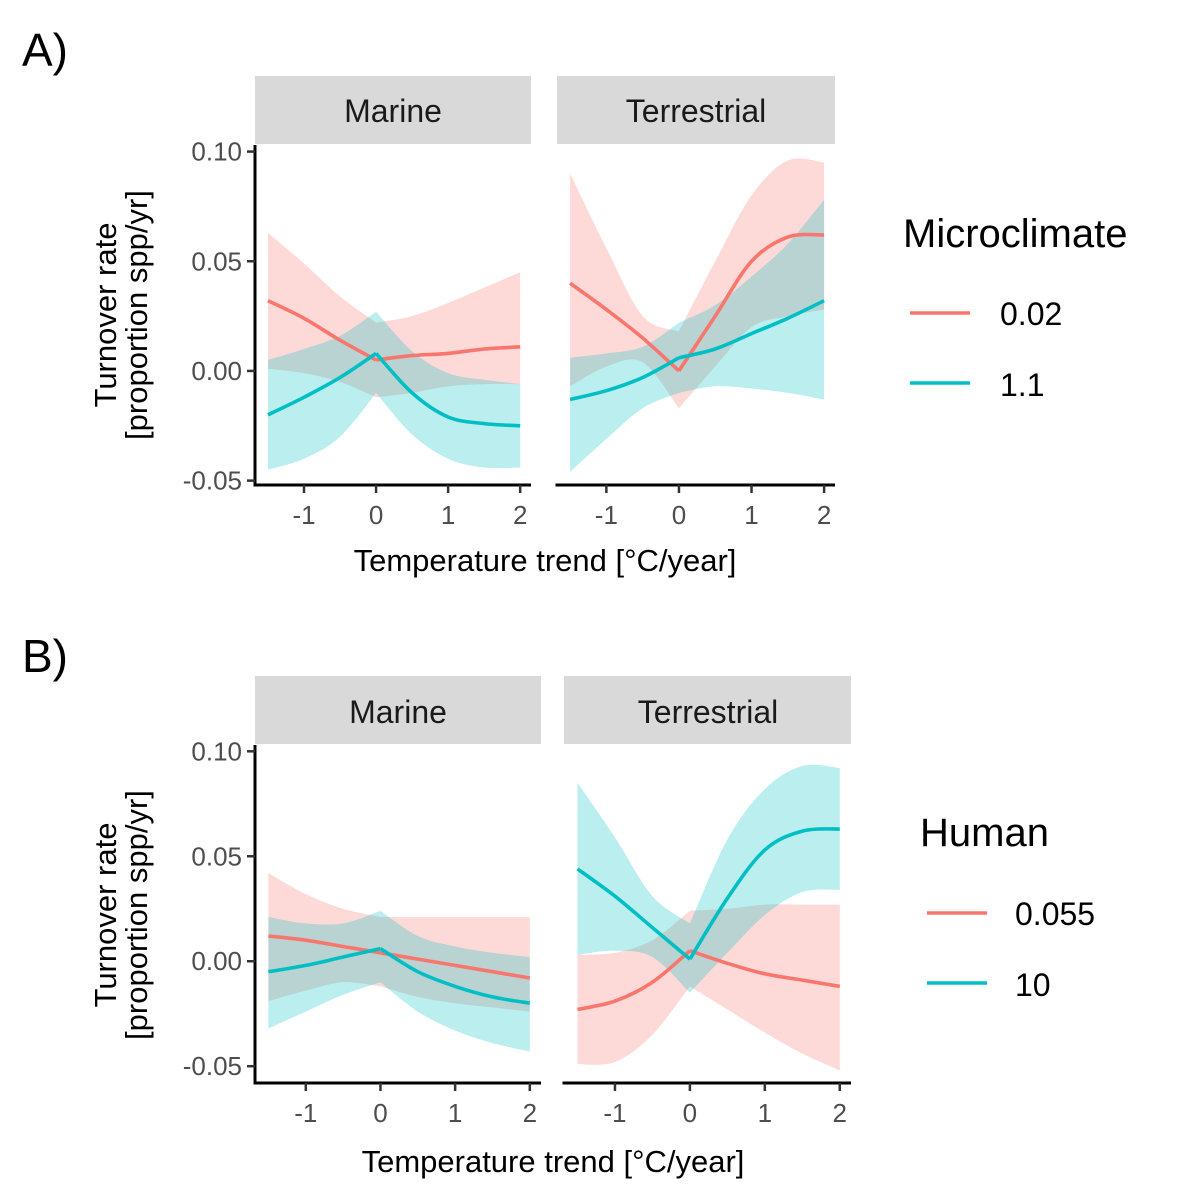 This screenshot has height=1200, width=1200. I want to click on panel-b-marine-x-tick-label: 0, so click(380, 1113).